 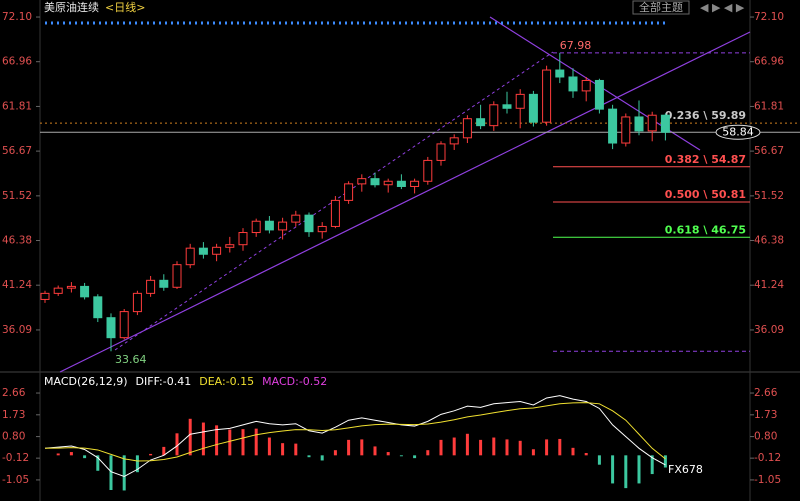 I want to click on price-tag-label: 58.84, so click(x=738, y=131).